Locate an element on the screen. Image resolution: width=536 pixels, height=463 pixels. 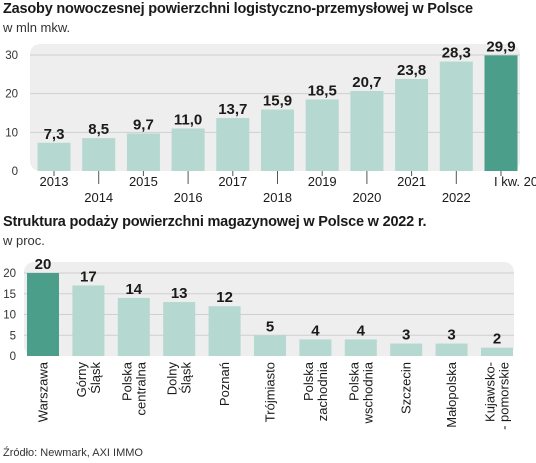
chart2-category-group: Górny Śląsk is located at coordinates (88, 380).